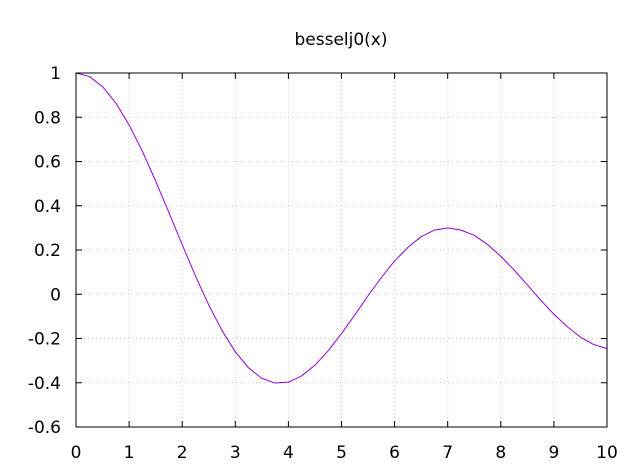  I want to click on x-tick-label: 0, so click(76, 453).